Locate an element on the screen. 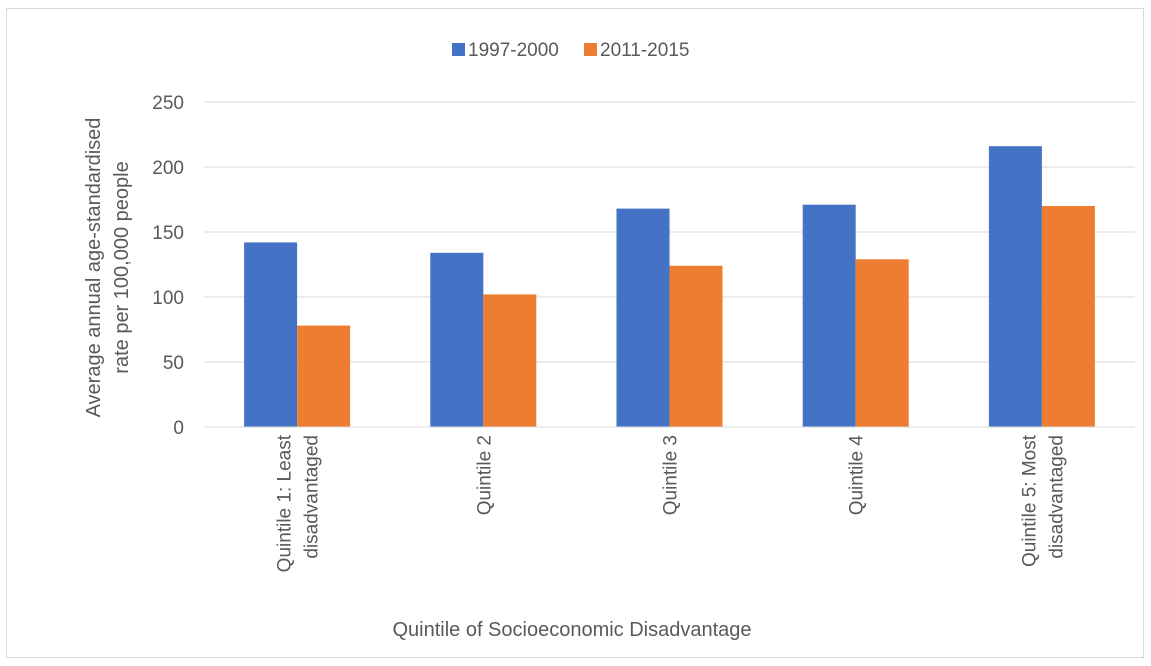  y-axis-tick-labels: 0 50 100 150 200 250 is located at coordinates (168, 266).